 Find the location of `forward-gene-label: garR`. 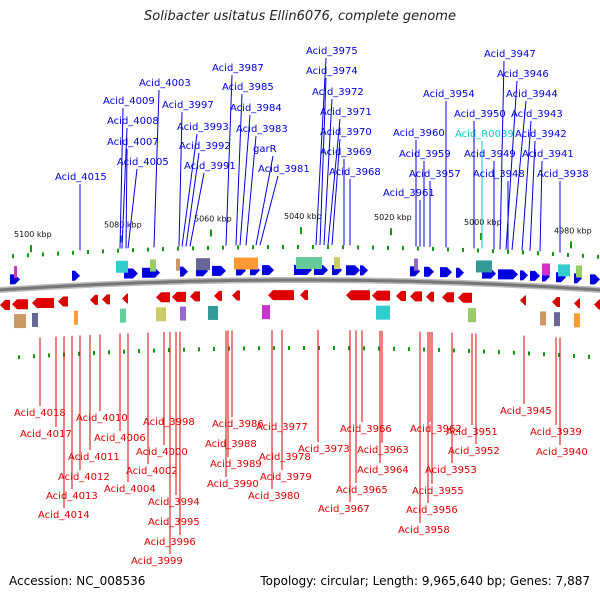

forward-gene-label: garR is located at coordinates (265, 149).